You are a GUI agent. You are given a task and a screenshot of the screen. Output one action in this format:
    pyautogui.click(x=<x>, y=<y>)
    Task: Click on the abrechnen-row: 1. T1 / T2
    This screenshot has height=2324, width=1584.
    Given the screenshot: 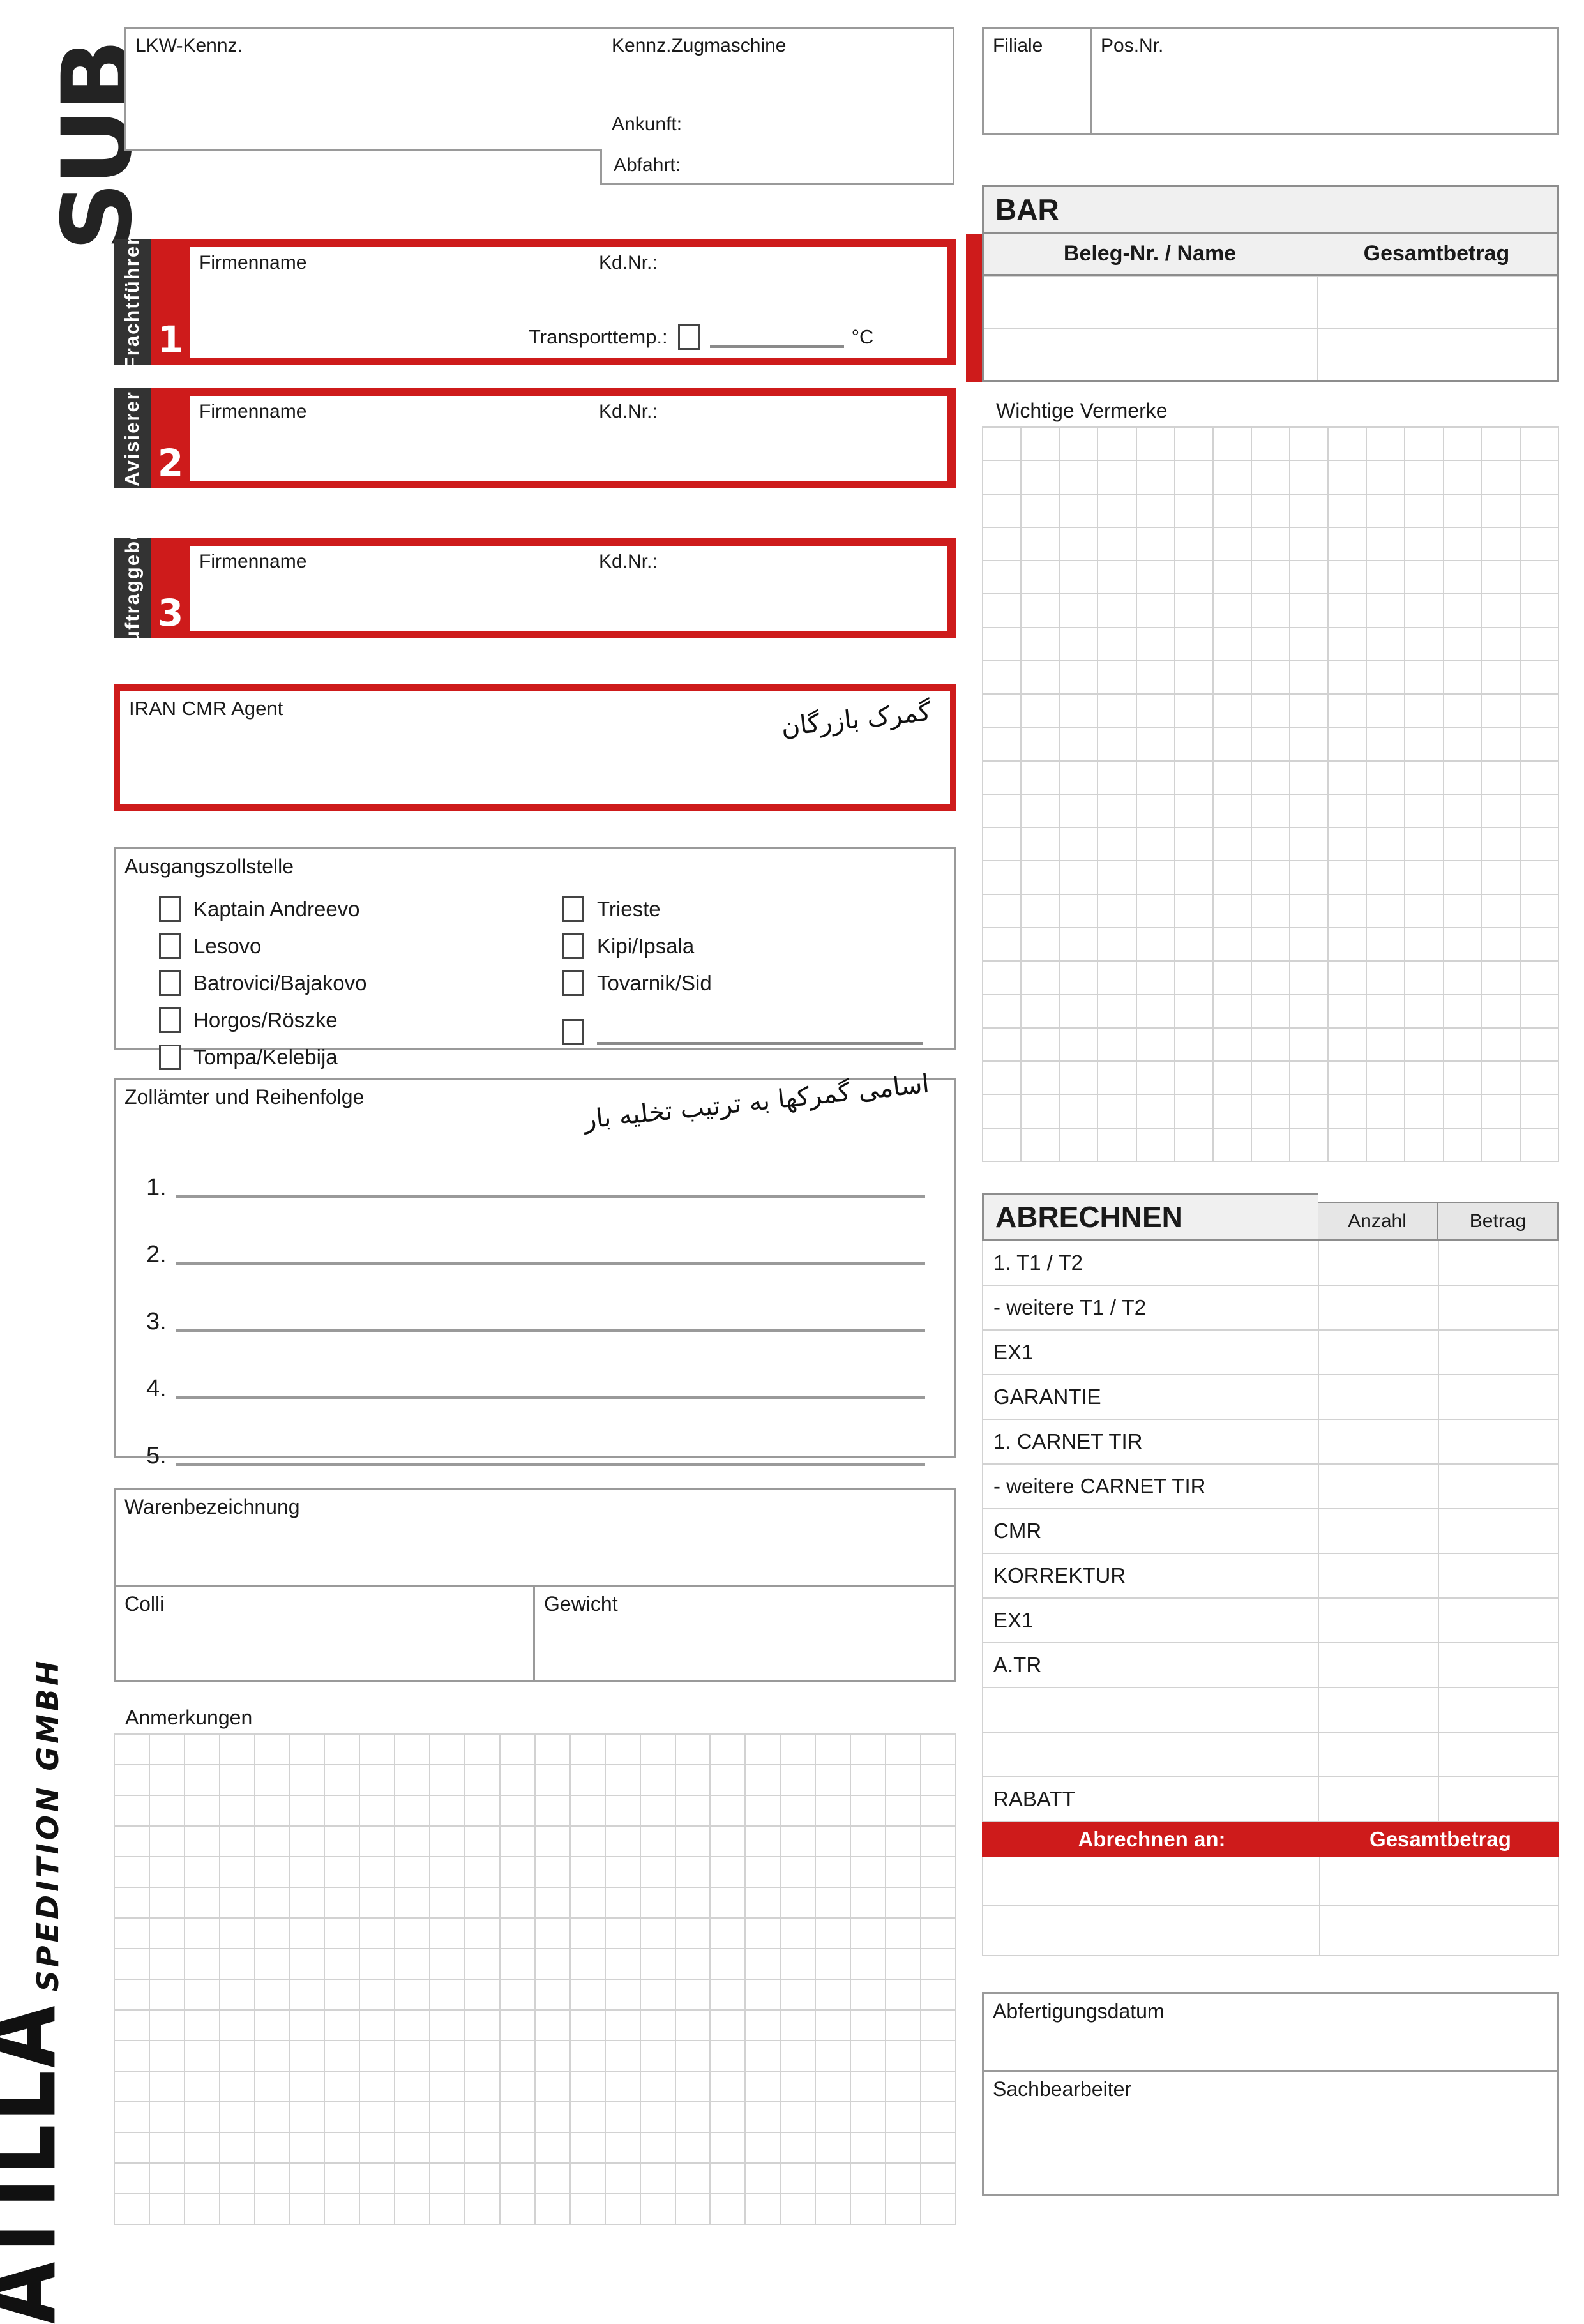 What is the action you would take?
    pyautogui.click(x=1271, y=1263)
    